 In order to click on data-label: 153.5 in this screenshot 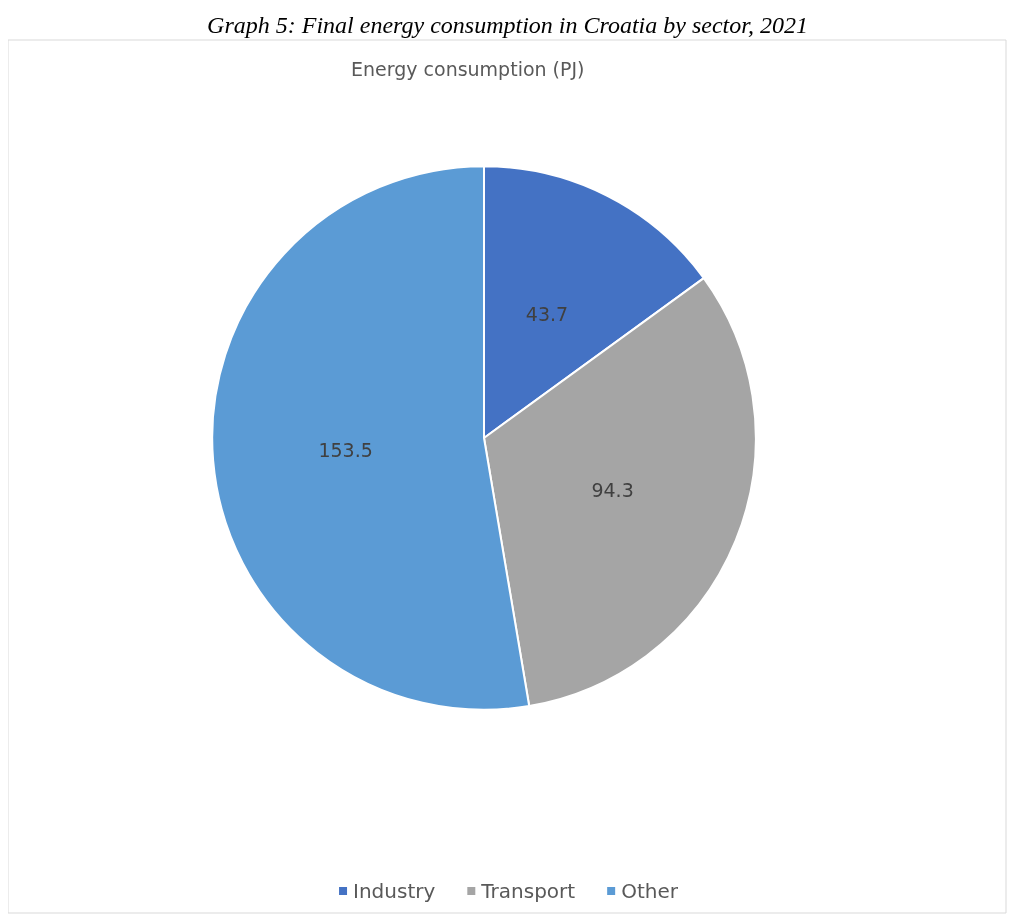, I will do `click(345, 449)`.